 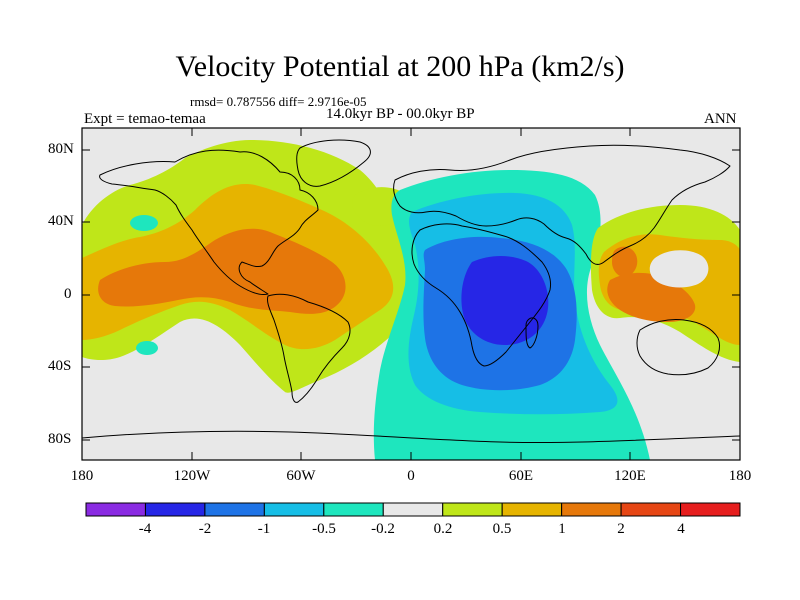 I want to click on coastline-antarctica, so click(x=411, y=437).